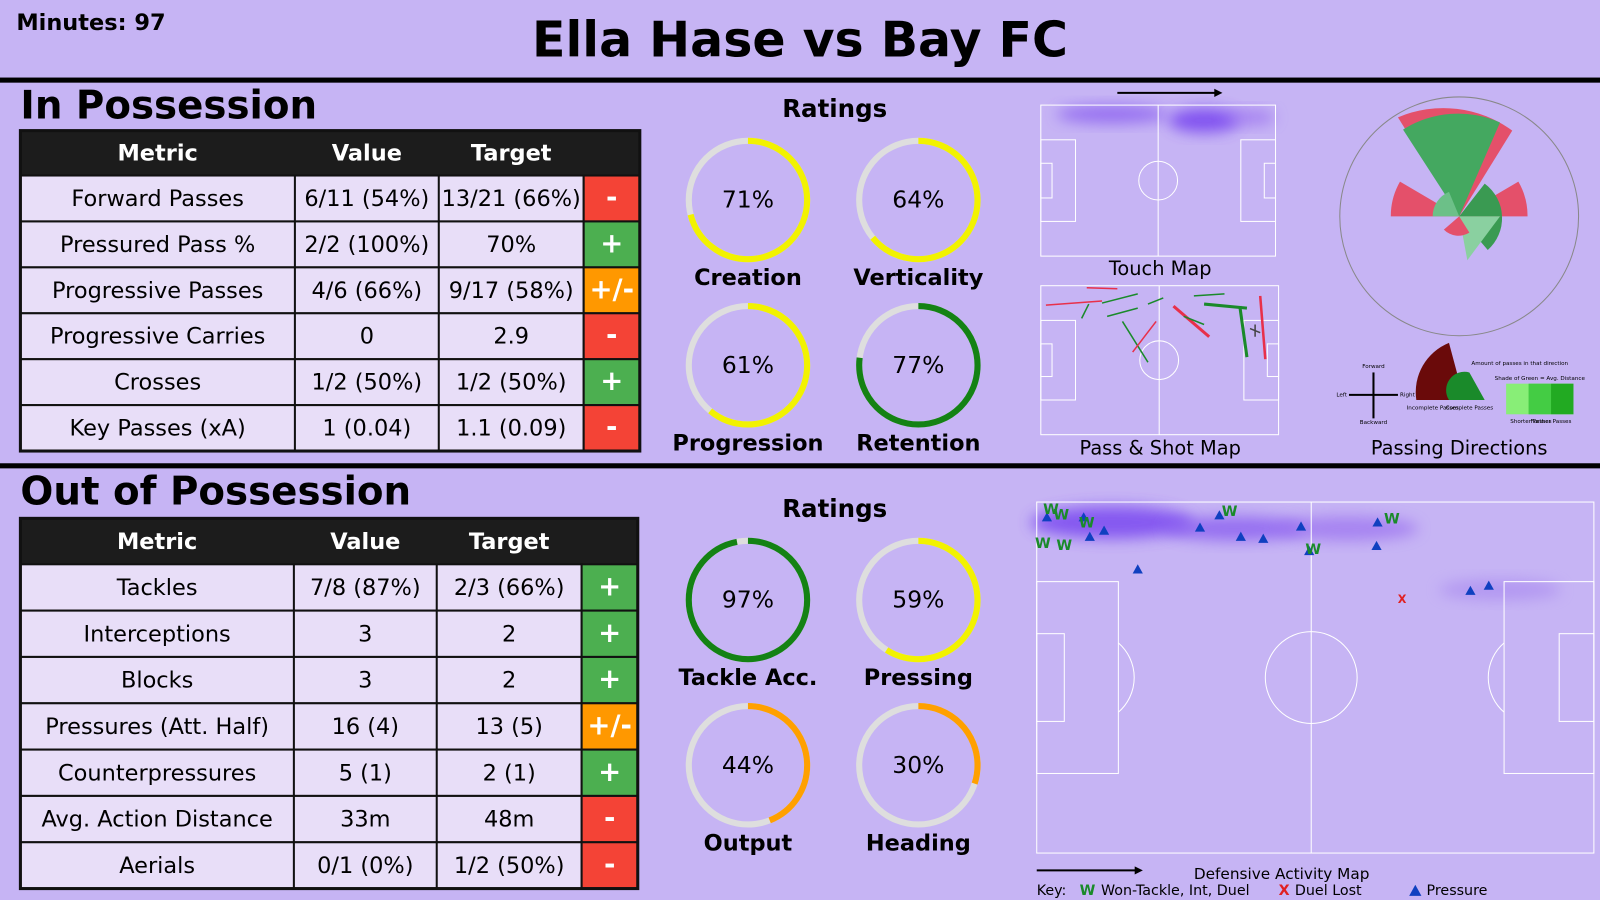 This screenshot has height=900, width=1600. Describe the element at coordinates (1158, 172) in the screenshot. I see `touch-map` at that location.